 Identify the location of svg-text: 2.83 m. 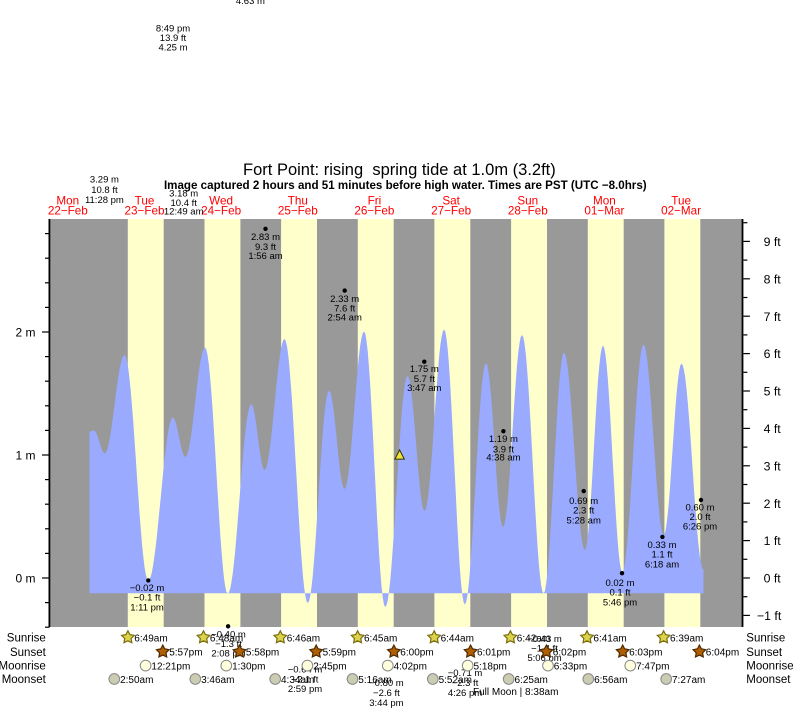
(265, 237).